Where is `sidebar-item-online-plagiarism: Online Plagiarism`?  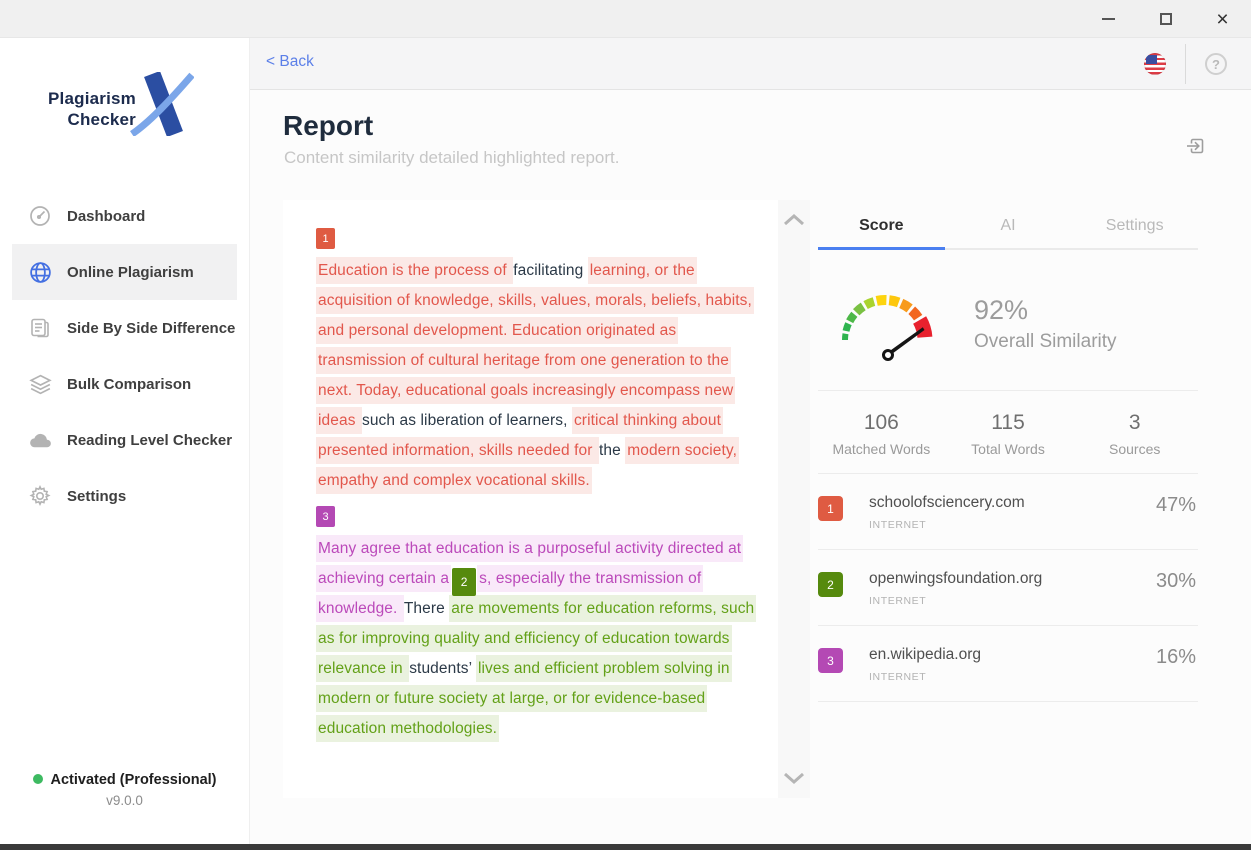
sidebar-item-online-plagiarism: Online Plagiarism is located at coordinates (124, 272).